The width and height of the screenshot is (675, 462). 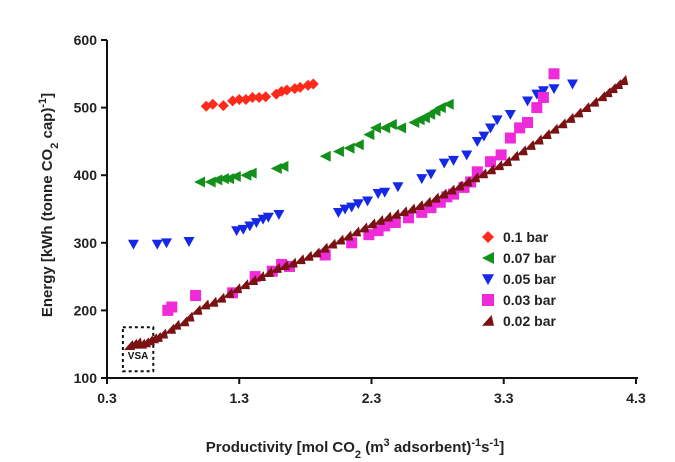 I want to click on legend-label: 0.02 bar, so click(x=529, y=321).